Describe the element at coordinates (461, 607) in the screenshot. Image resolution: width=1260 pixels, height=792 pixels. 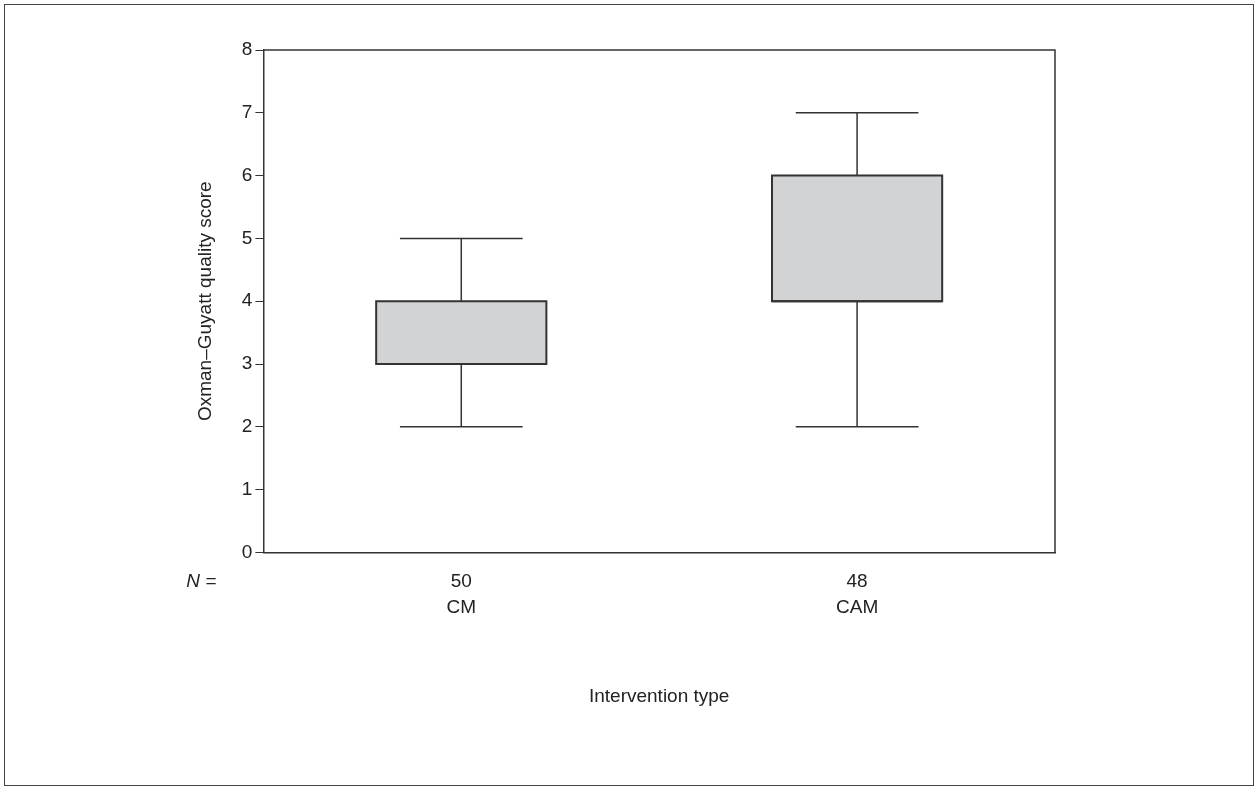
I see `x-tick-label: CM` at that location.